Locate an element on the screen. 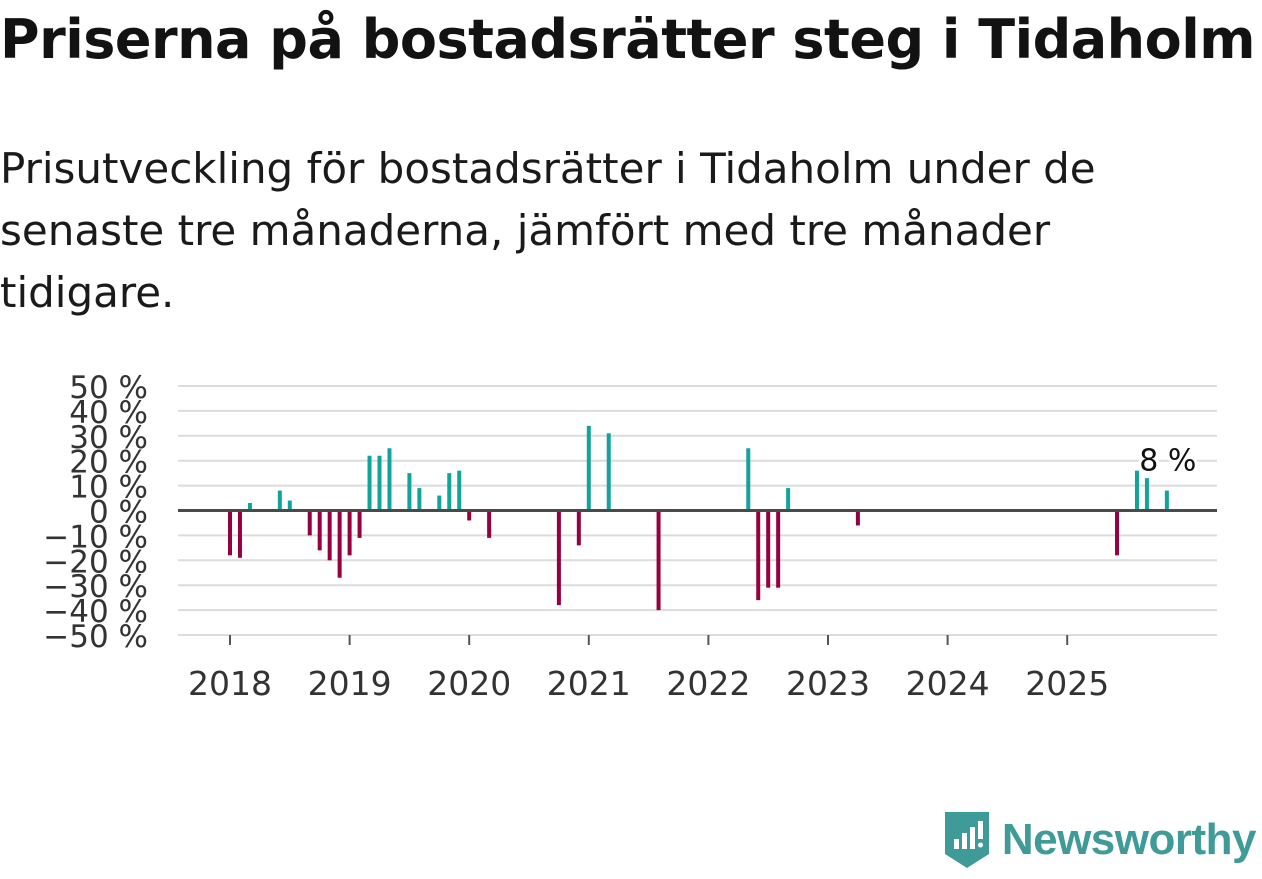 This screenshot has height=879, width=1262. newsworthy-logo: Newsworthy is located at coordinates (1099, 840).